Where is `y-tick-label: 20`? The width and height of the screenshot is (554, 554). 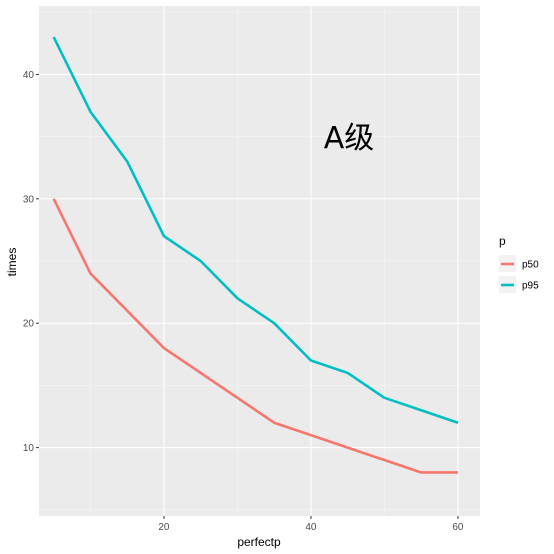 y-tick-label: 20 is located at coordinates (29, 324).